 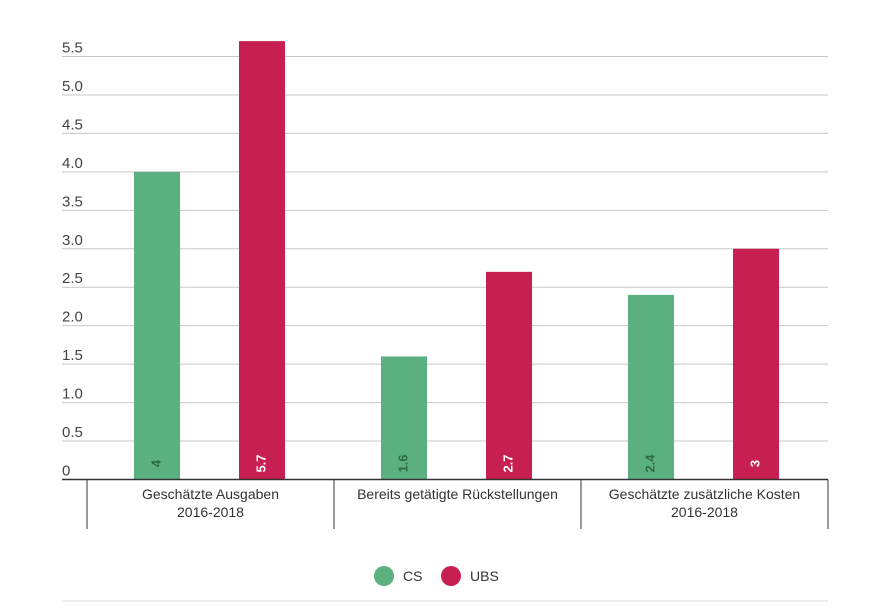 What do you see at coordinates (754, 463) in the screenshot?
I see `data-label: 3` at bounding box center [754, 463].